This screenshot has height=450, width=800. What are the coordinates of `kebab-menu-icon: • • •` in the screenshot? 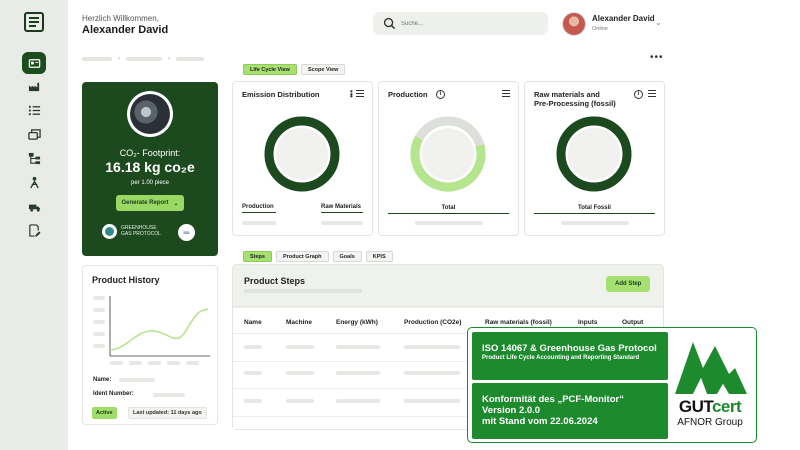 It's located at (351, 94).